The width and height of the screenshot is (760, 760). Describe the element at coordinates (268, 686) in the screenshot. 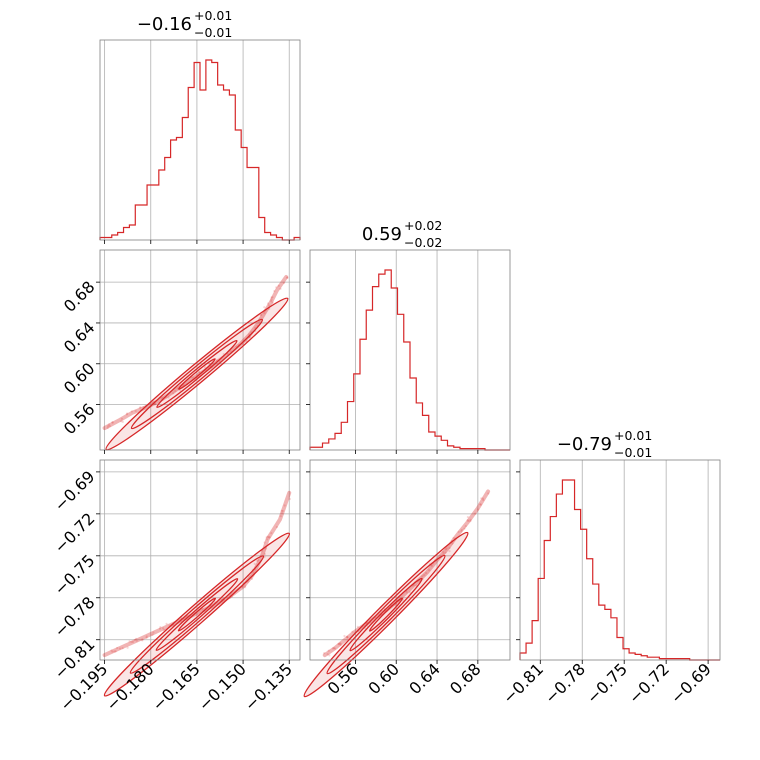

I see `x-tick-label: −0.135` at that location.